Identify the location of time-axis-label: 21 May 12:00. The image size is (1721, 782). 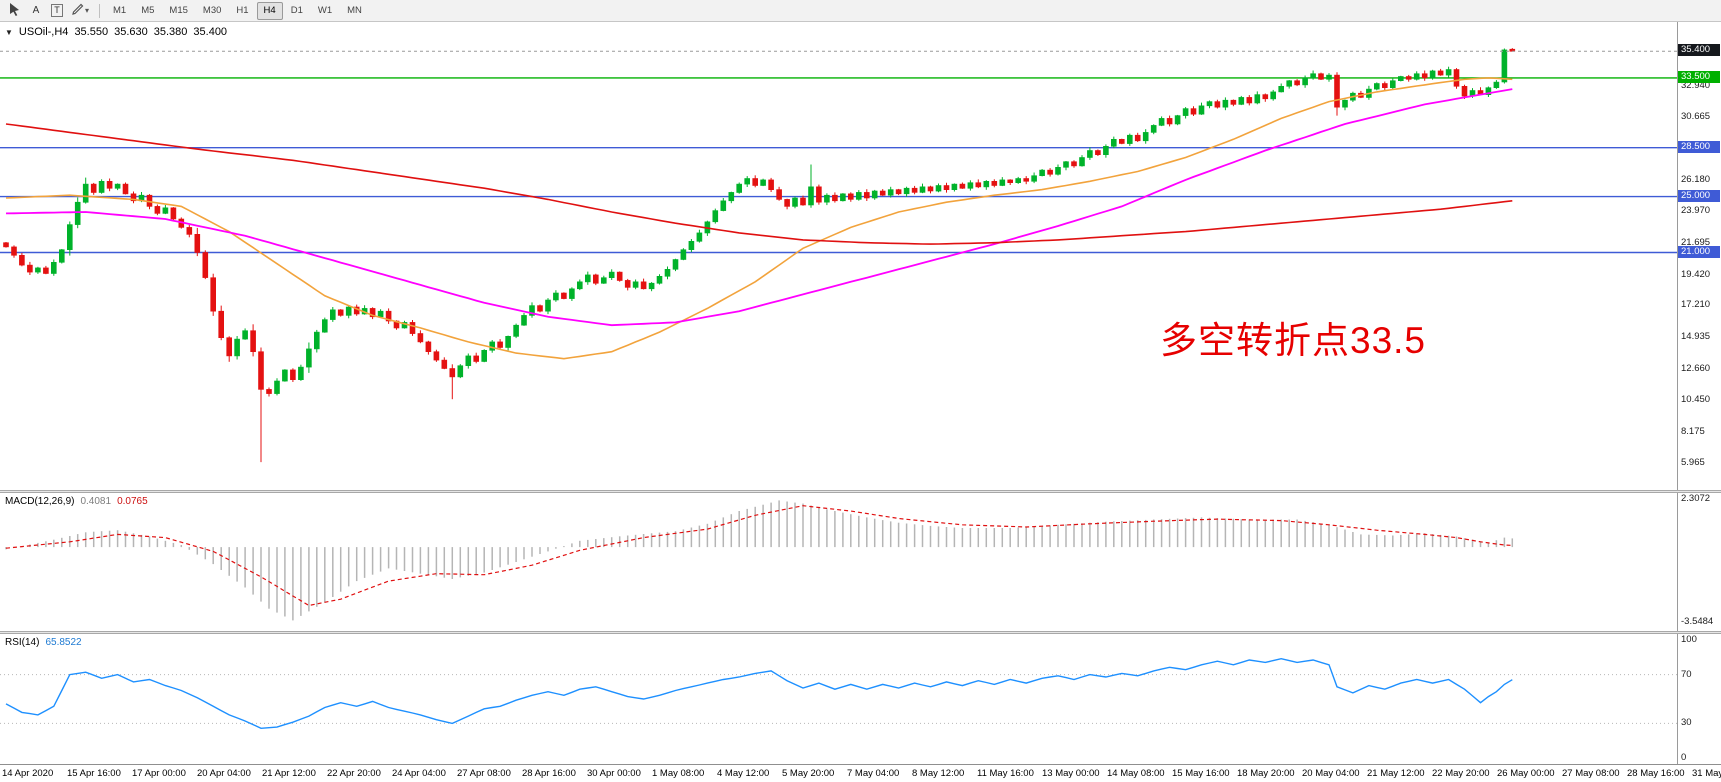
(1396, 773).